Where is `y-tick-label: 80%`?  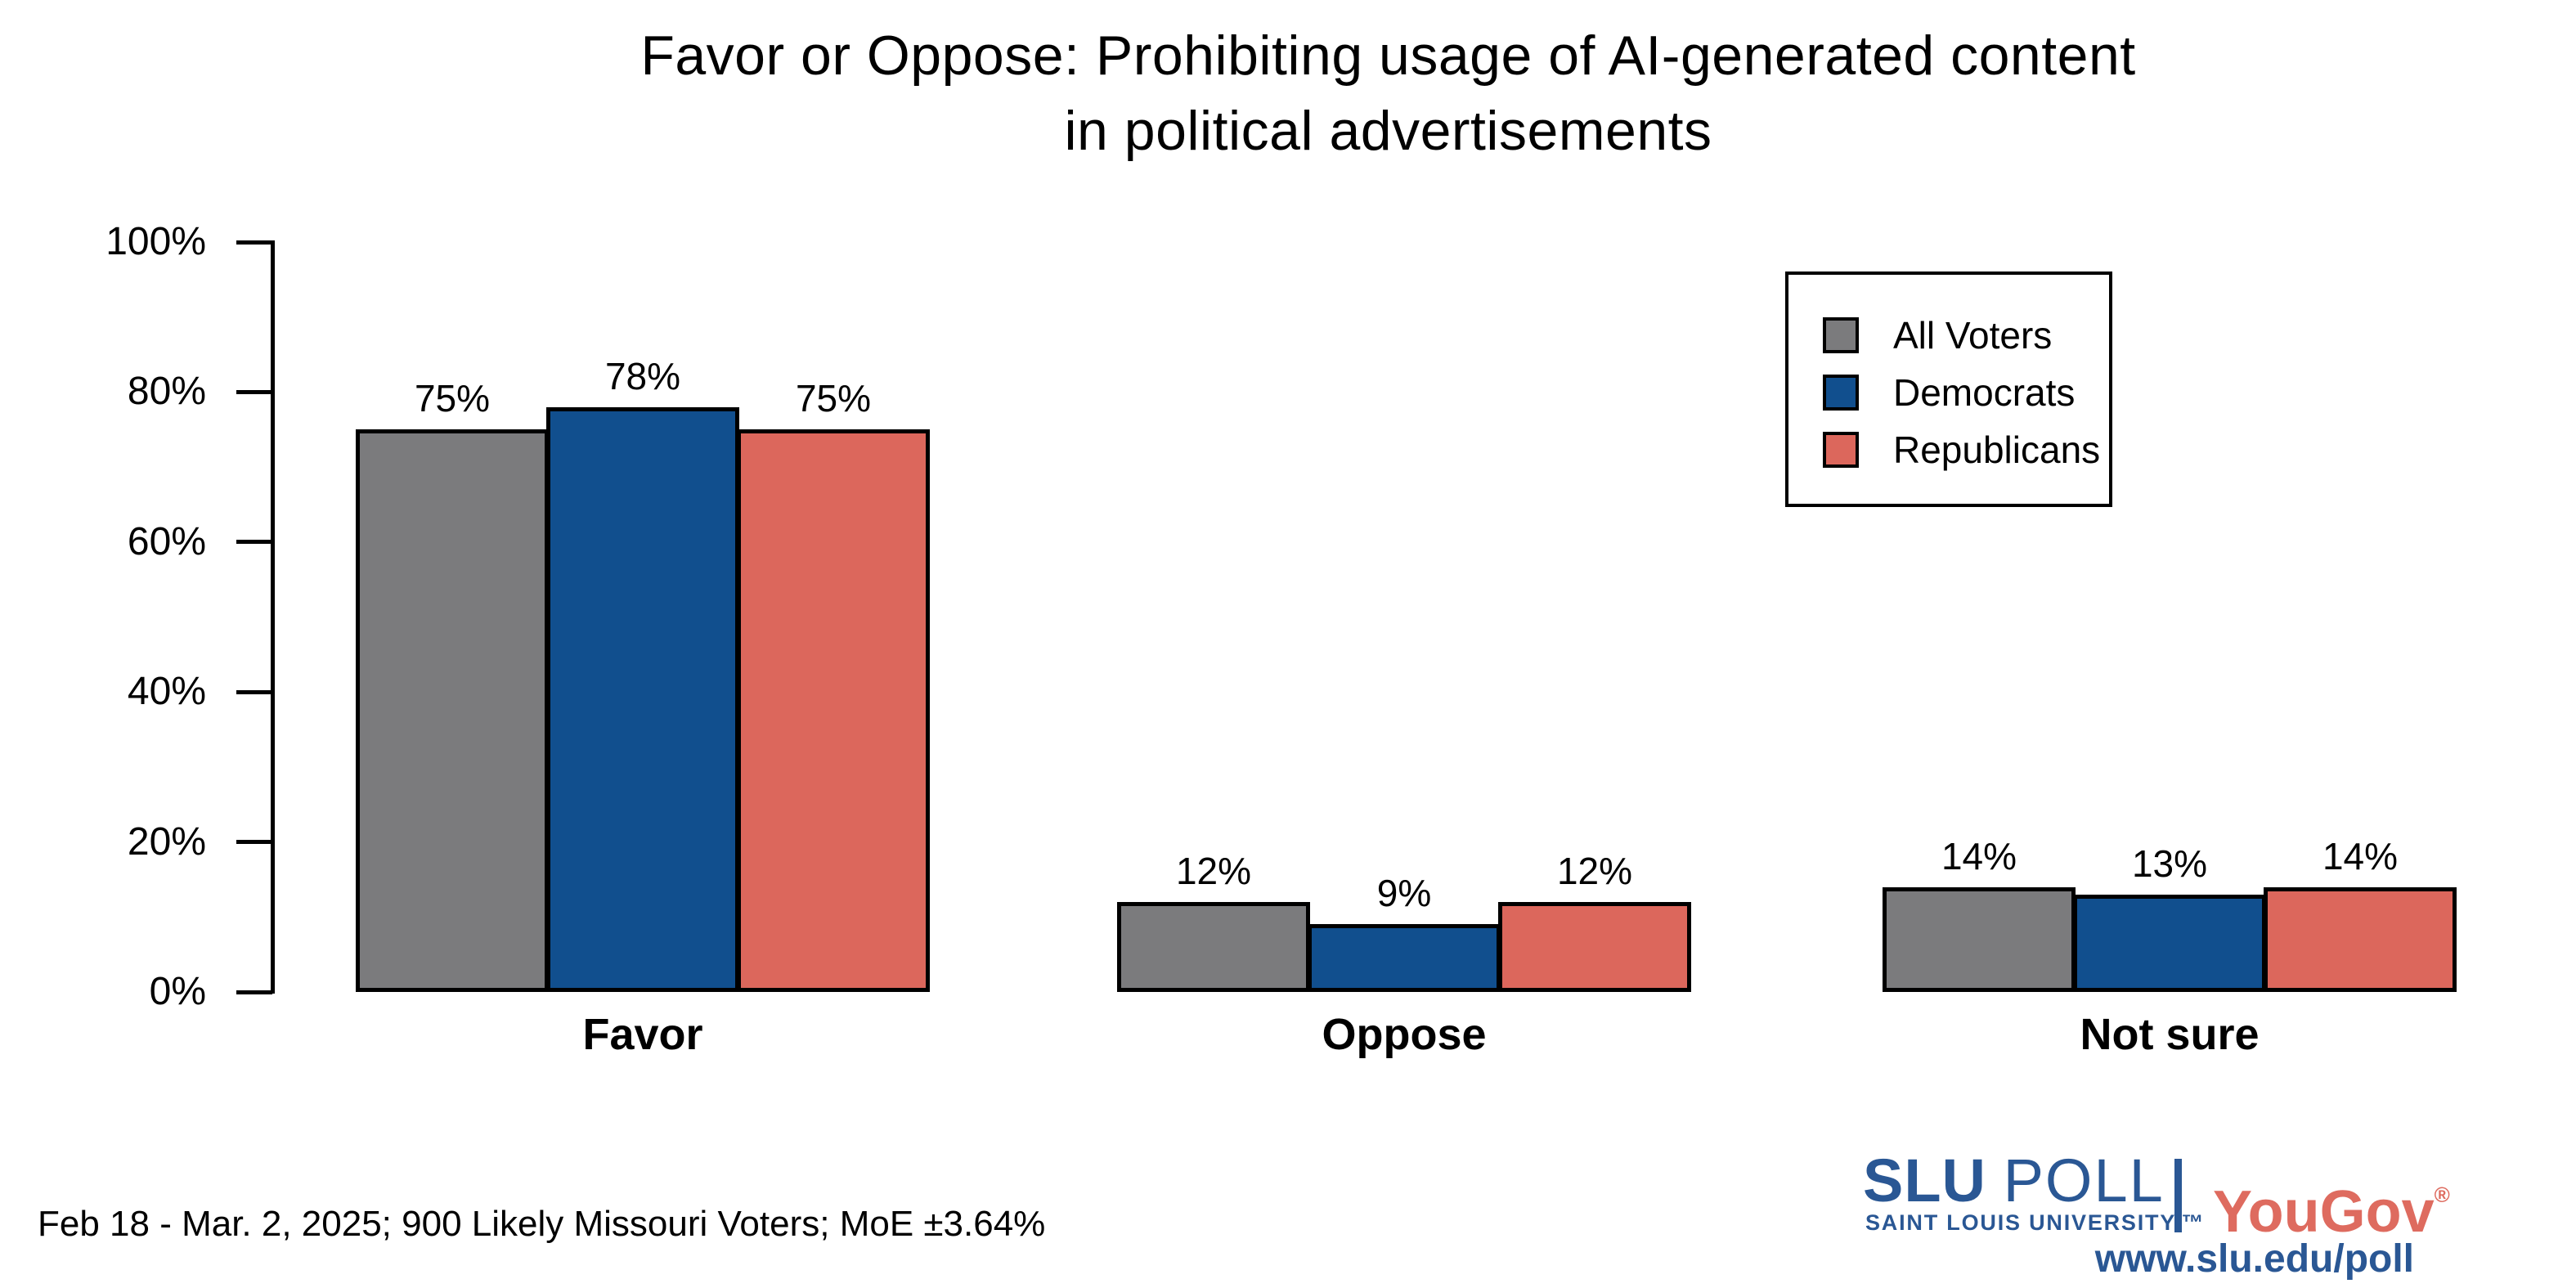 y-tick-label: 80% is located at coordinates (166, 392).